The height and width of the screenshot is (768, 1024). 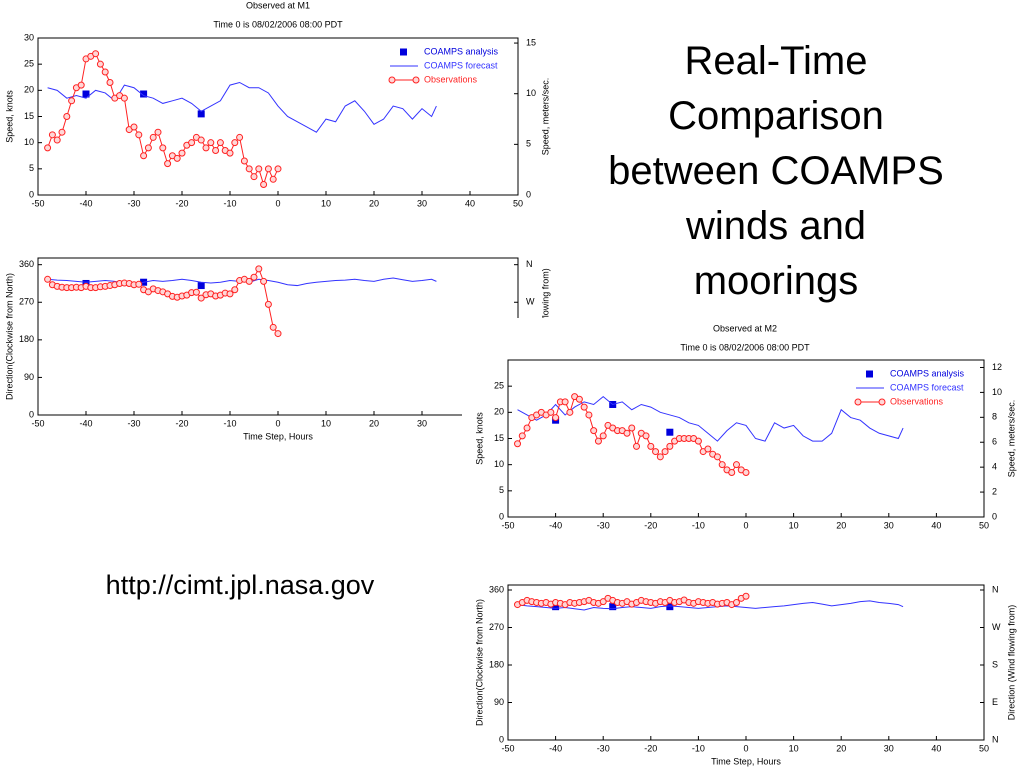 I want to click on chart-title: Observed at M2, so click(x=745, y=328).